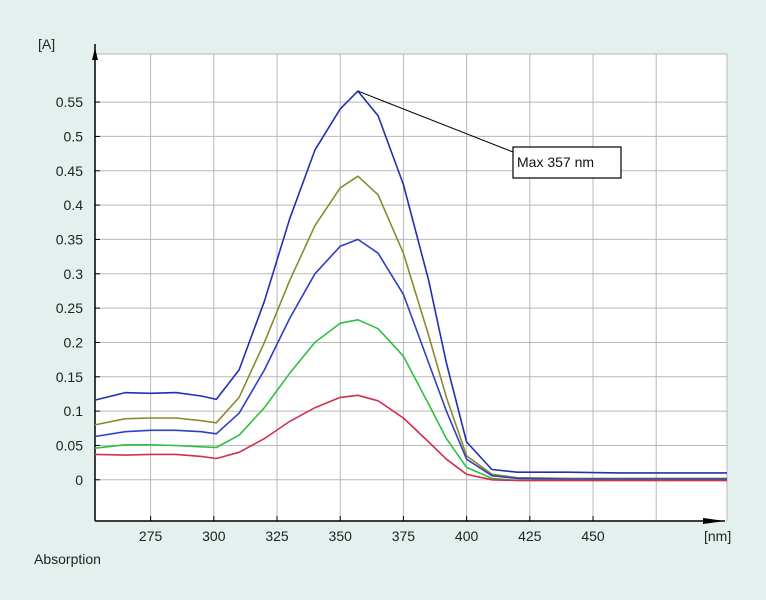 The image size is (766, 600). Describe the element at coordinates (69, 171) in the screenshot. I see `y-tick-label: 0.45` at that location.